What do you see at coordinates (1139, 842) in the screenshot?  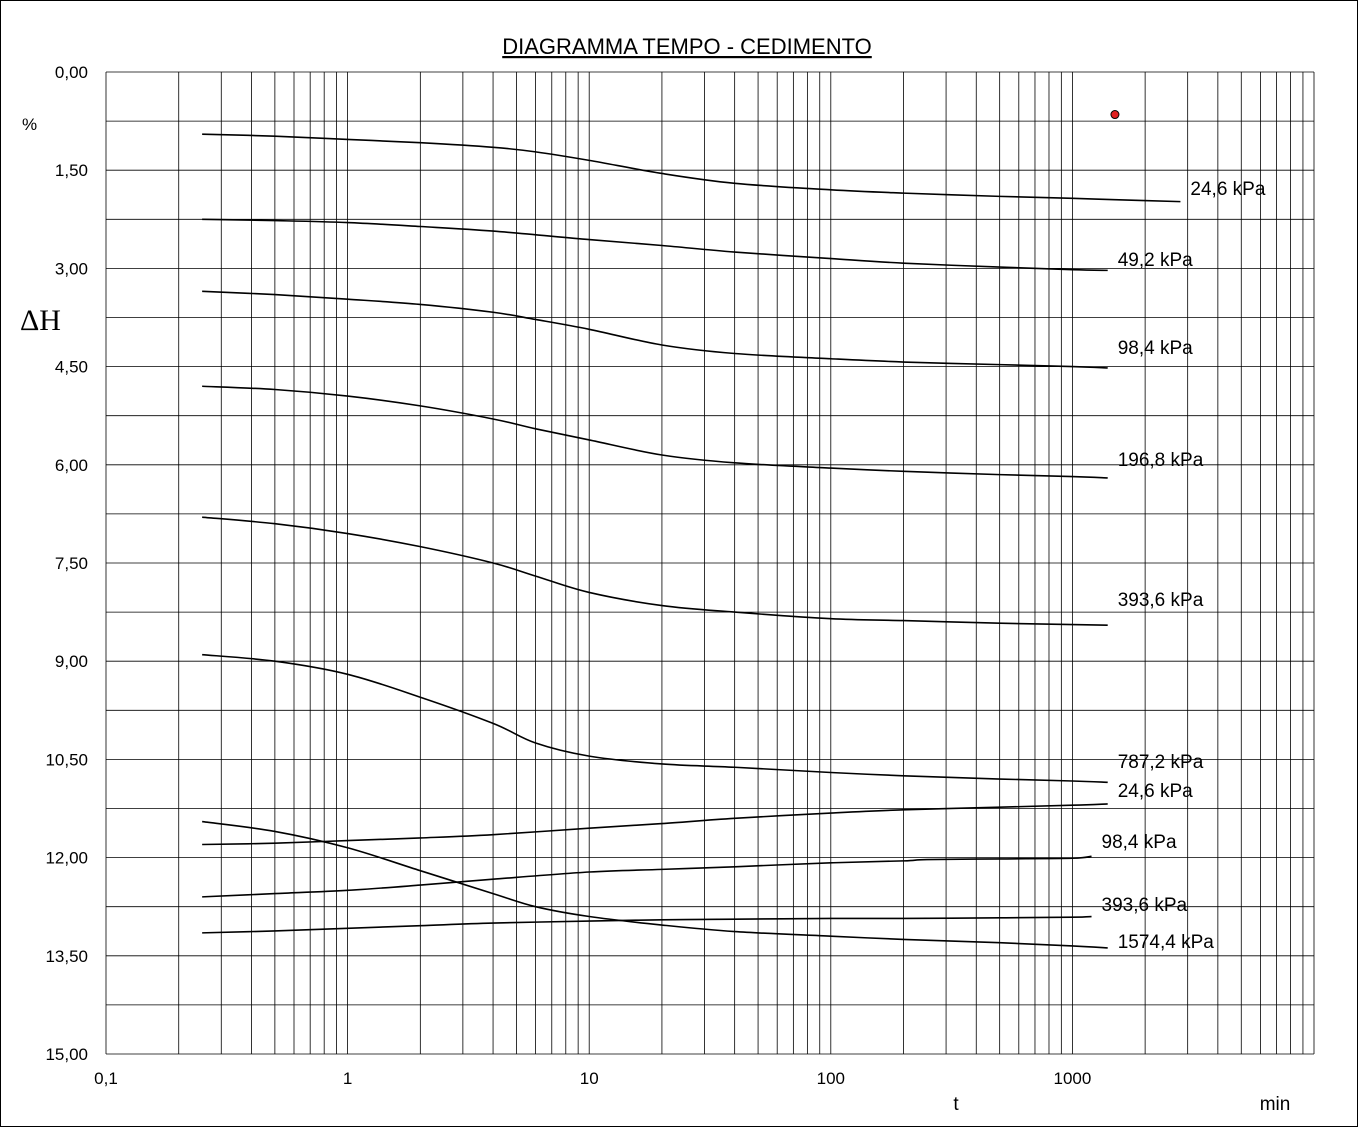 I see `series-label-8: 98,4 kPa` at bounding box center [1139, 842].